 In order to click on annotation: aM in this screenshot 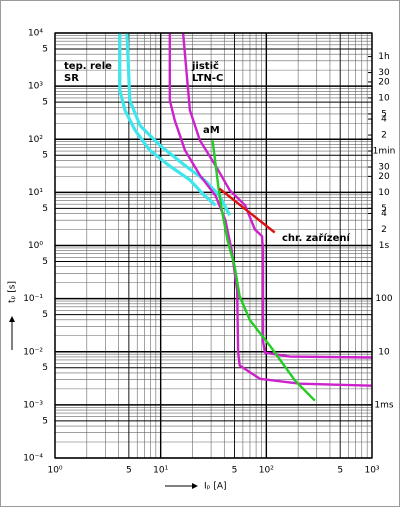, I will do `click(211, 130)`.